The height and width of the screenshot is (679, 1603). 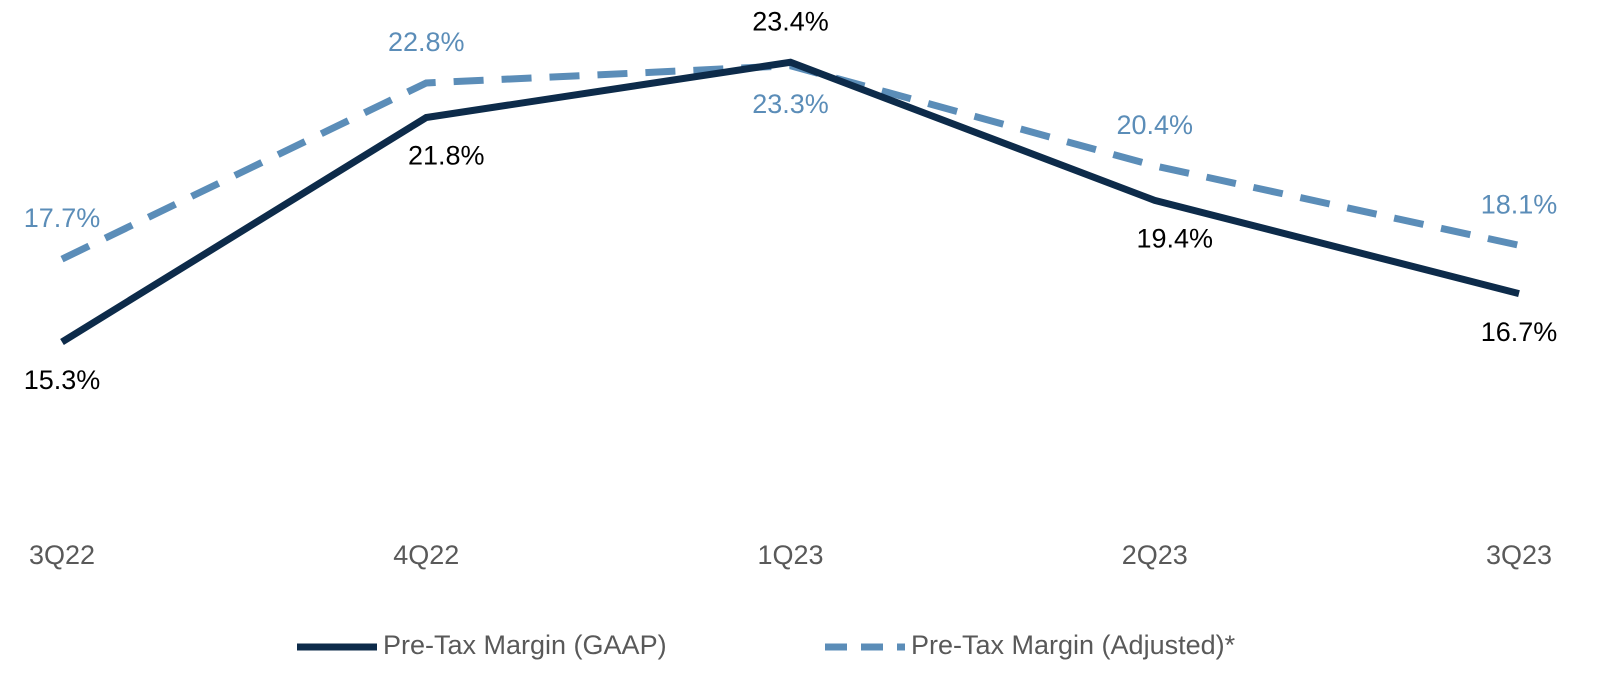 I want to click on data-label: 23.3%, so click(x=790, y=104).